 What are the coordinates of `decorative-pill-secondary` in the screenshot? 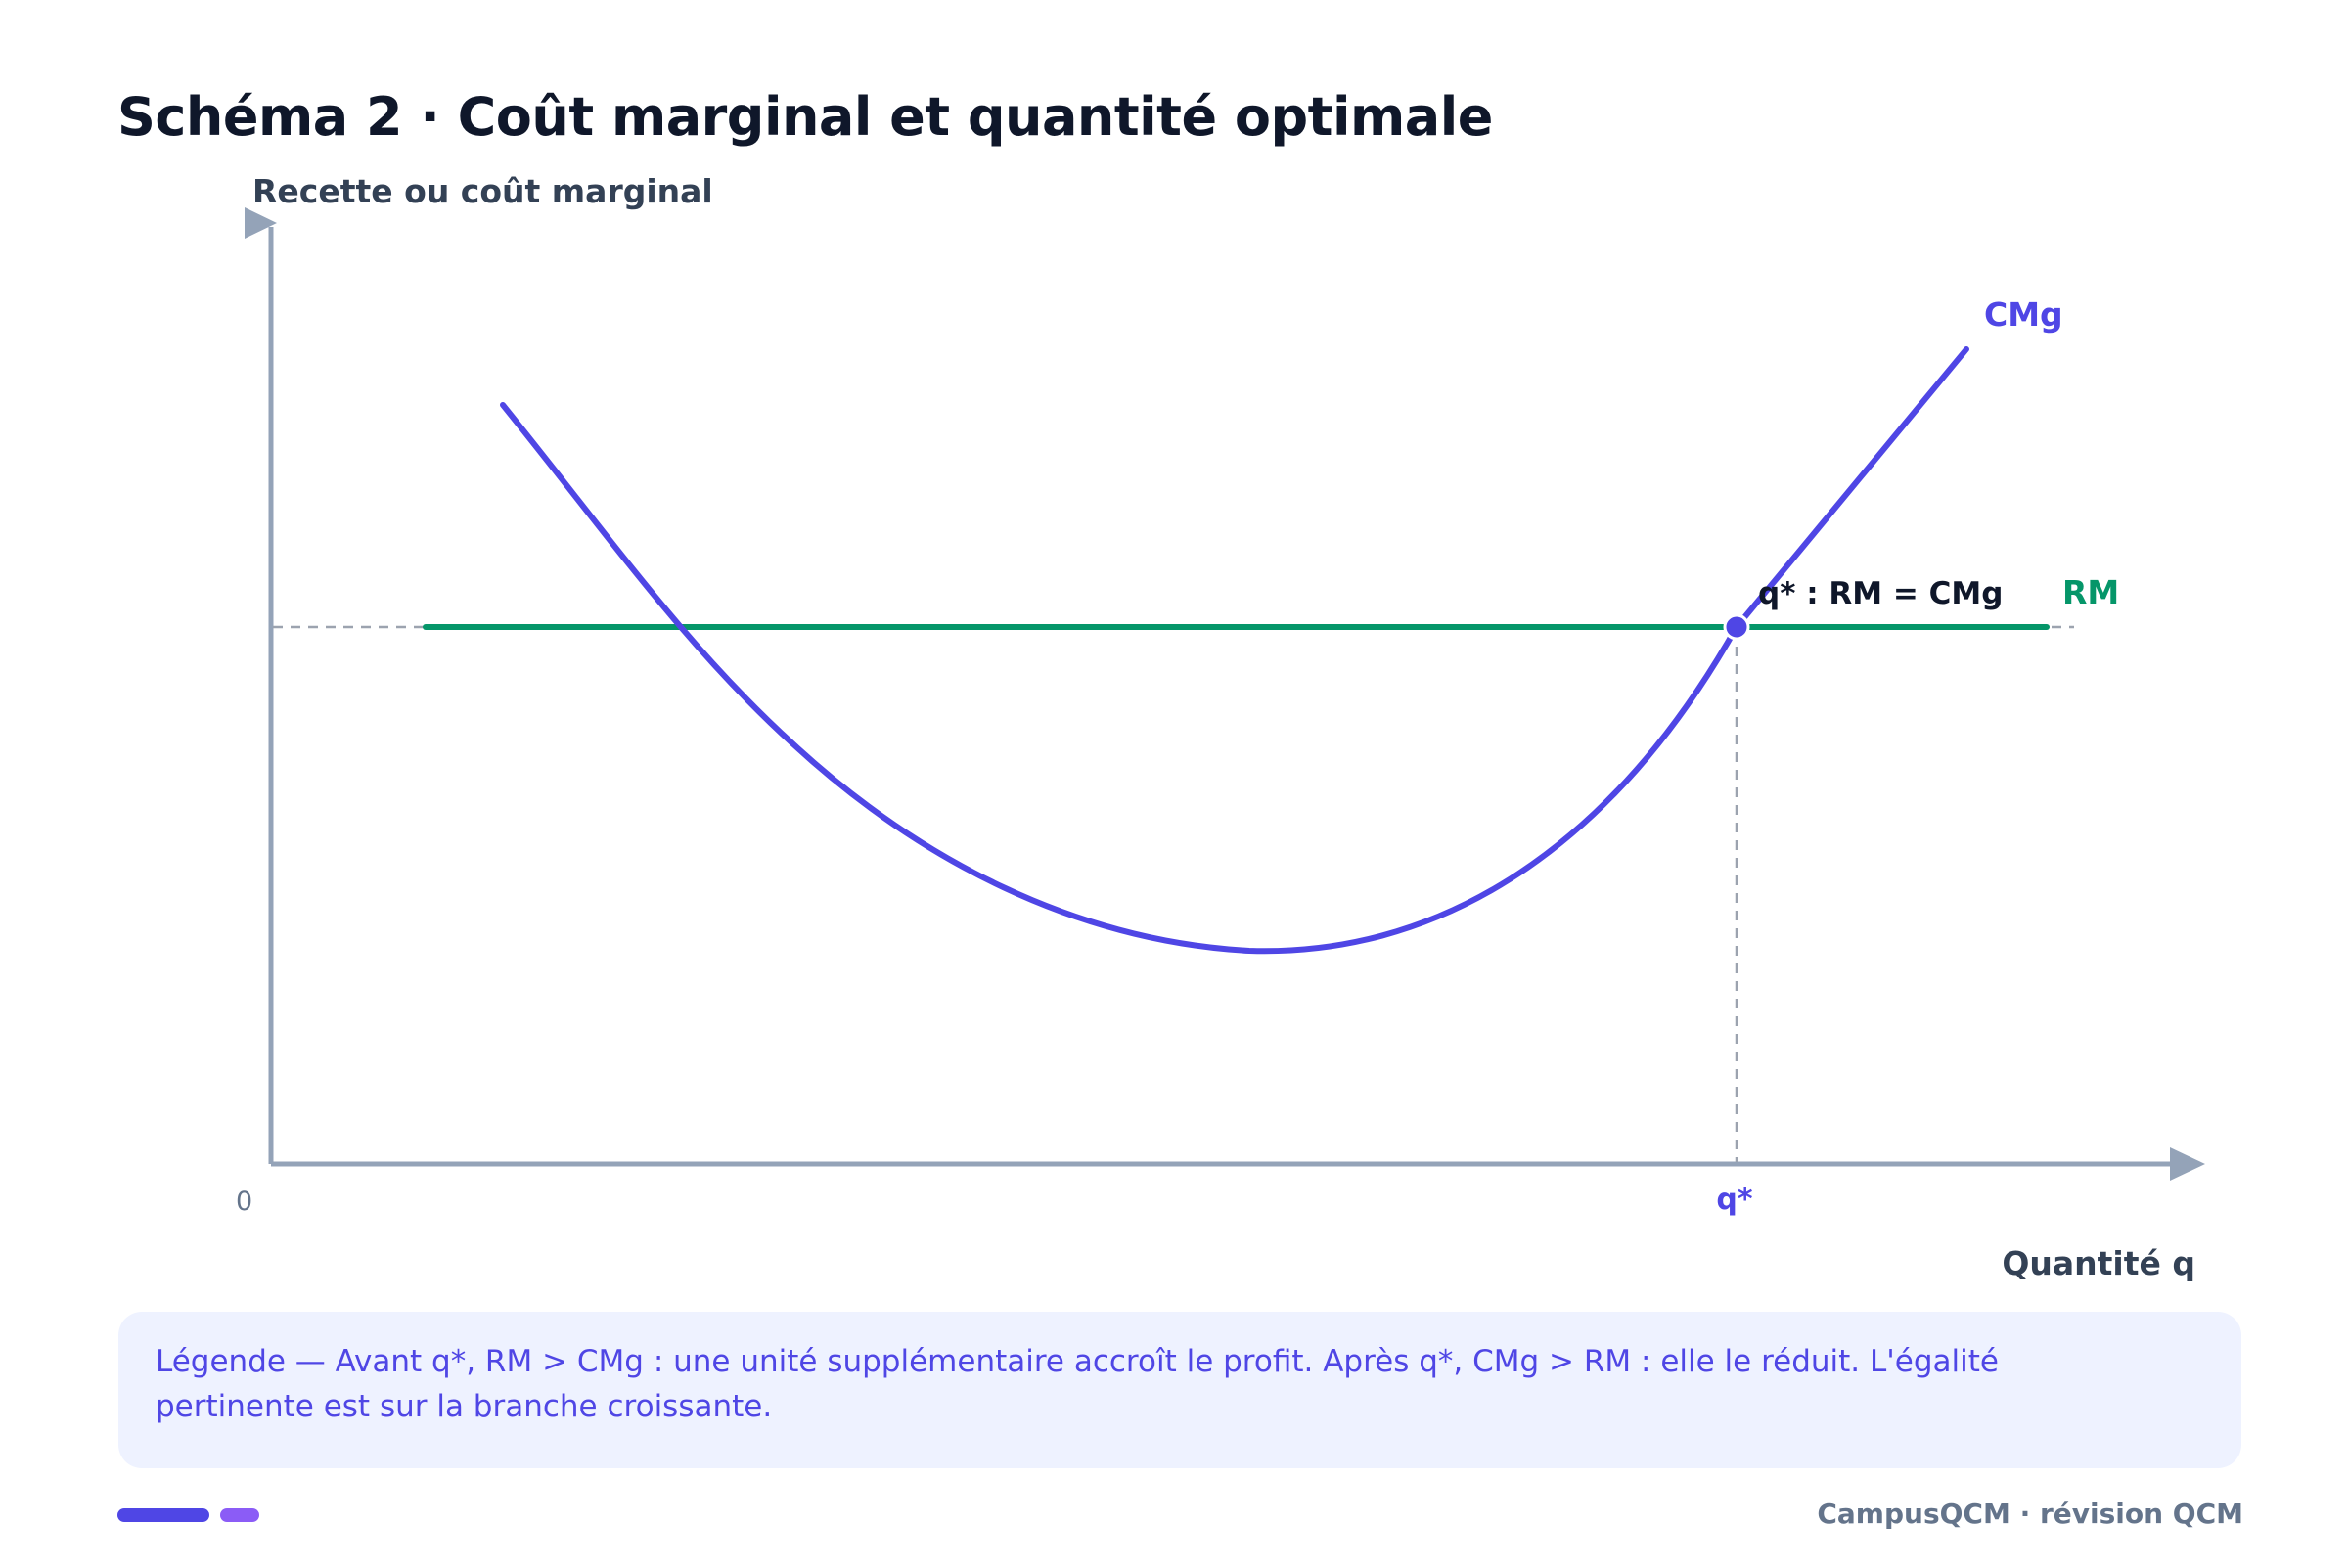 It's located at (239, 1515).